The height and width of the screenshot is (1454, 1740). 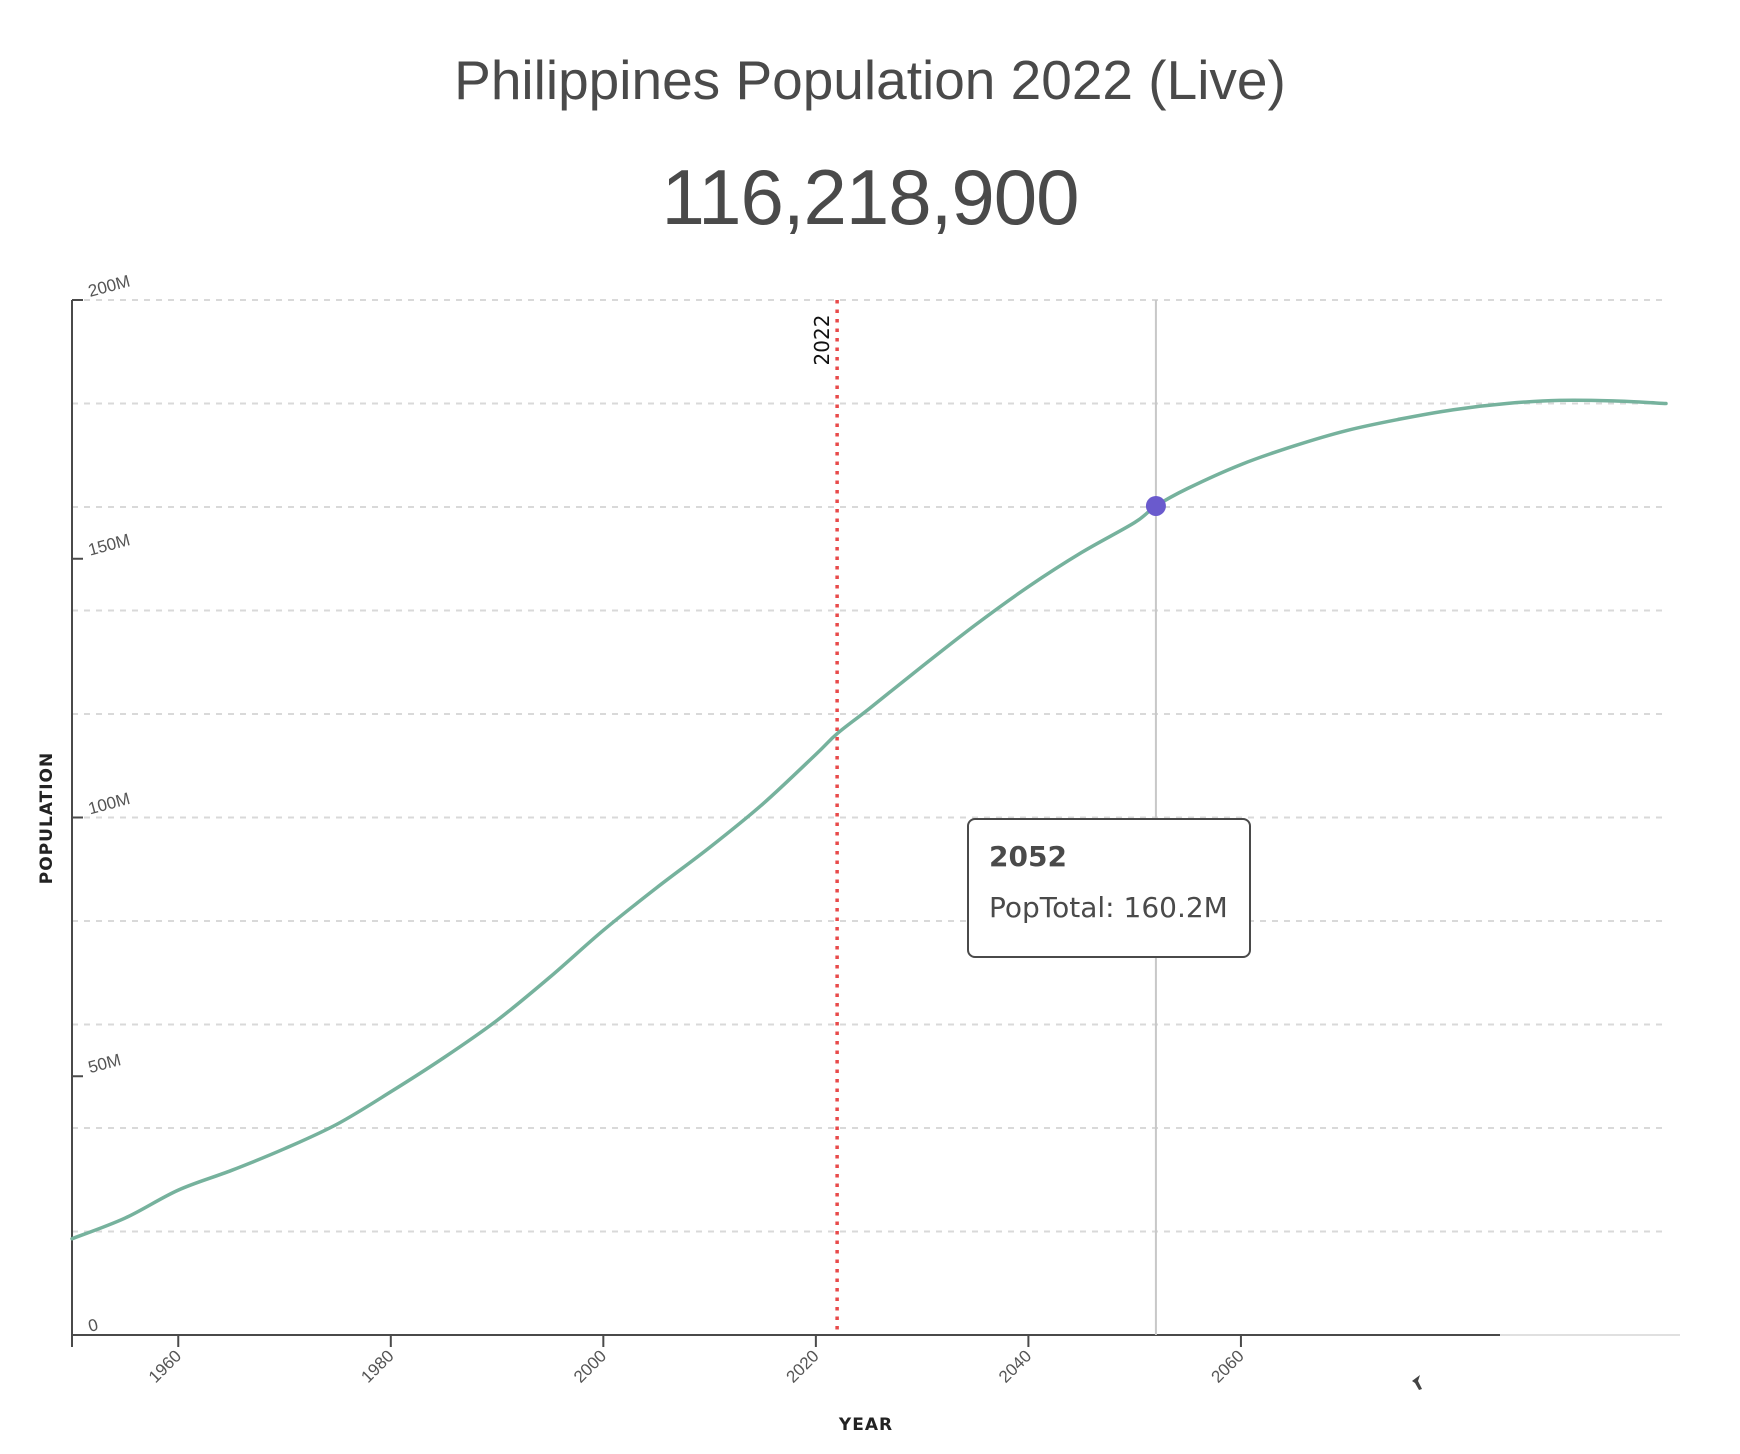 What do you see at coordinates (803, 1366) in the screenshot?
I see `x-tick-label: 2020` at bounding box center [803, 1366].